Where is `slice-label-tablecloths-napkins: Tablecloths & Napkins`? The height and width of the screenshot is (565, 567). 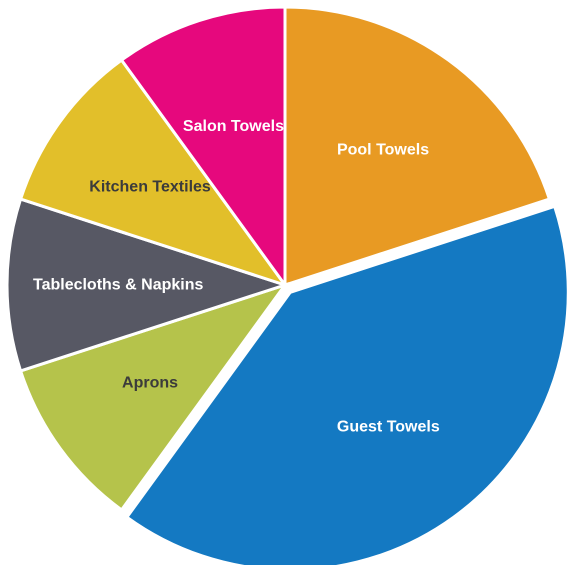 slice-label-tablecloths-napkins: Tablecloths & Napkins is located at coordinates (118, 285).